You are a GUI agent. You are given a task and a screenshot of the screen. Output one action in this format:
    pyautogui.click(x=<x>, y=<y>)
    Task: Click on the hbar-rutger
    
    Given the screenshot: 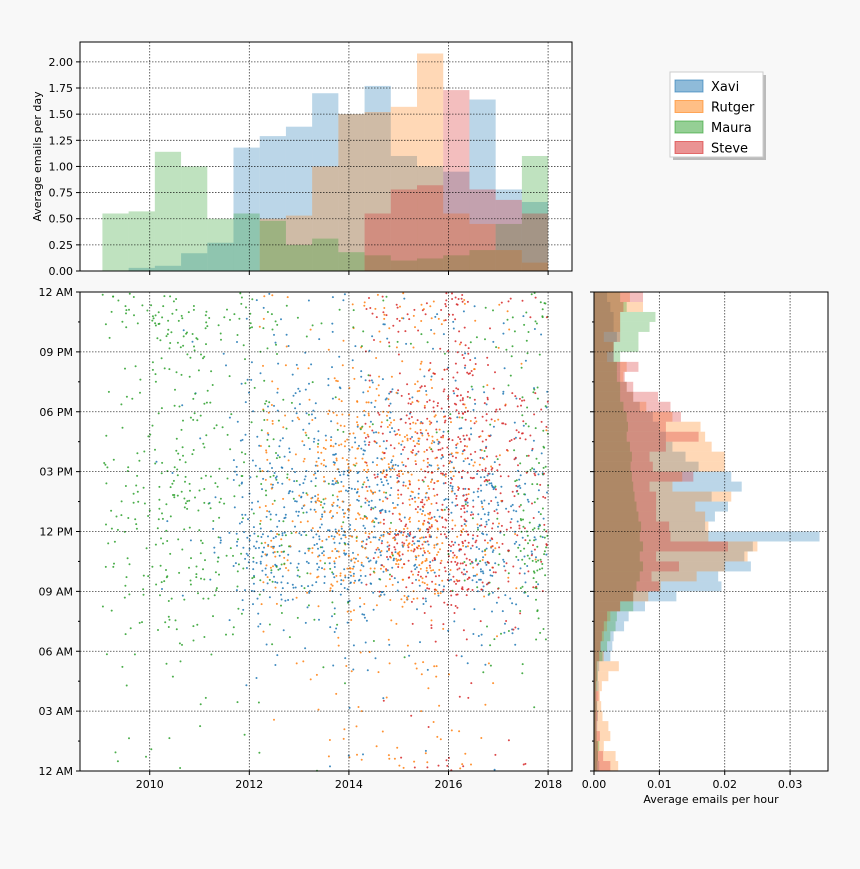 What is the action you would take?
    pyautogui.click(x=653, y=446)
    